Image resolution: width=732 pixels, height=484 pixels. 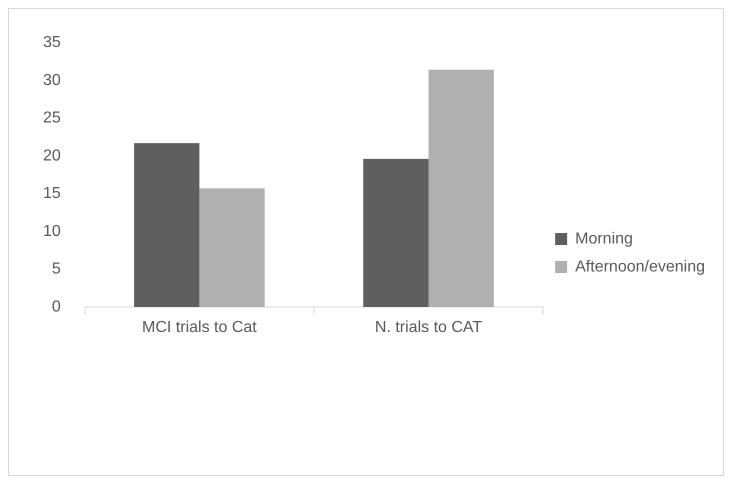 What do you see at coordinates (52, 80) in the screenshot?
I see `y-tick-label: 30` at bounding box center [52, 80].